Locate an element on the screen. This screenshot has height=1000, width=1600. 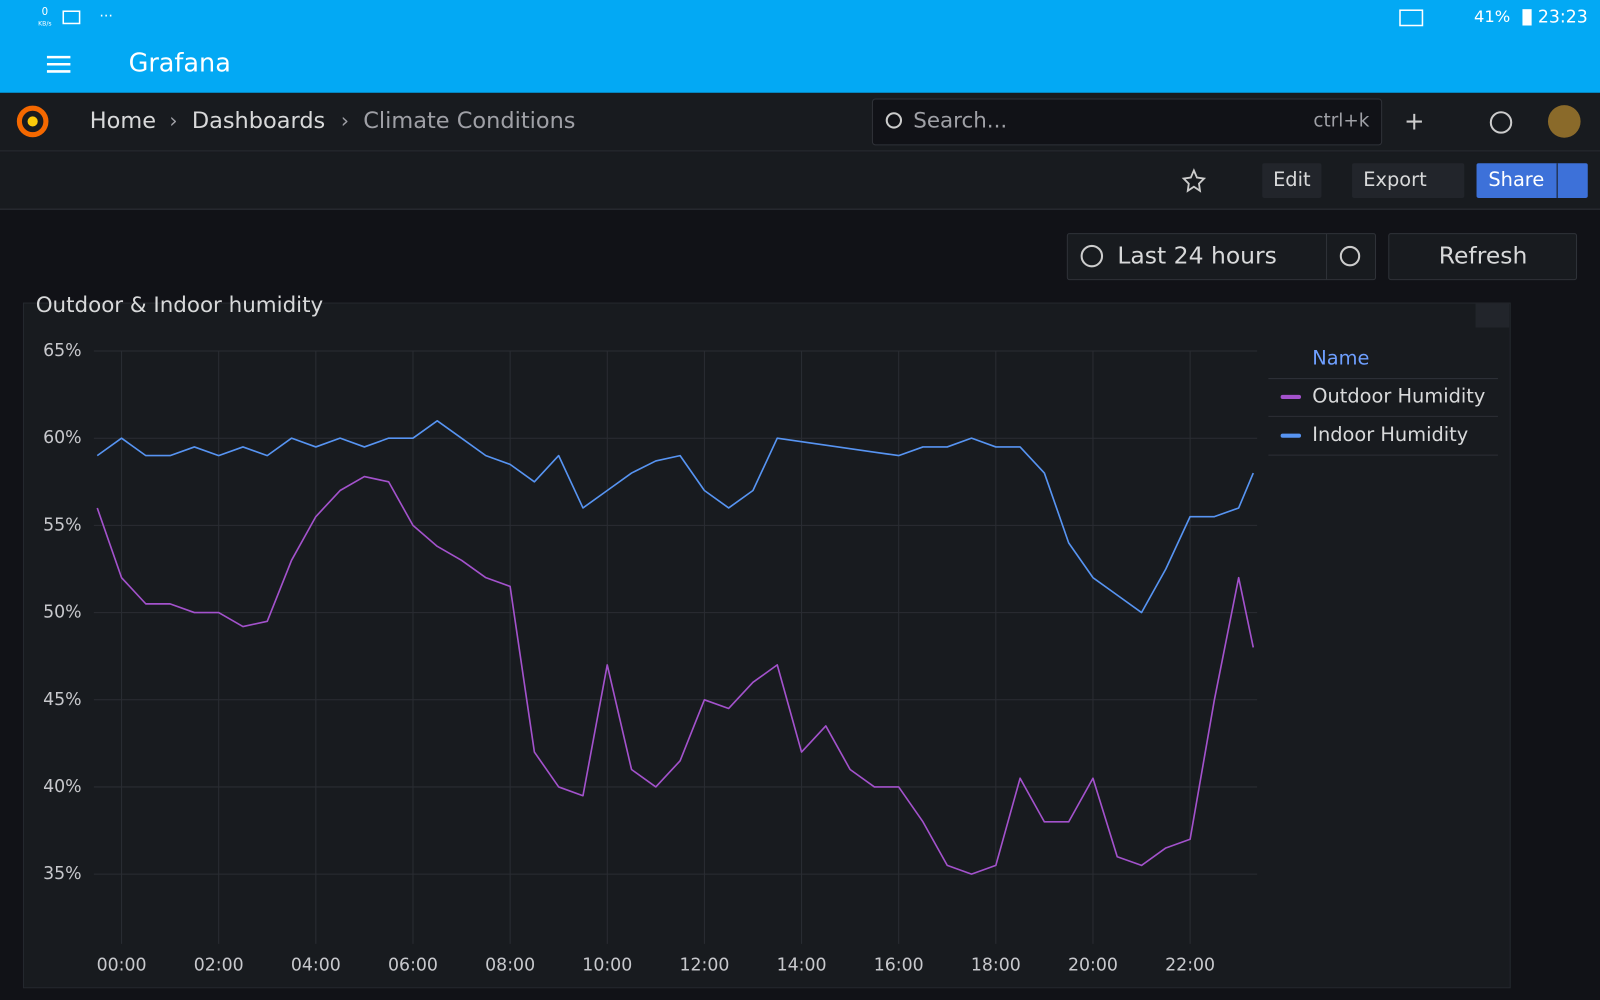
export-label: Export is located at coordinates (1395, 179).